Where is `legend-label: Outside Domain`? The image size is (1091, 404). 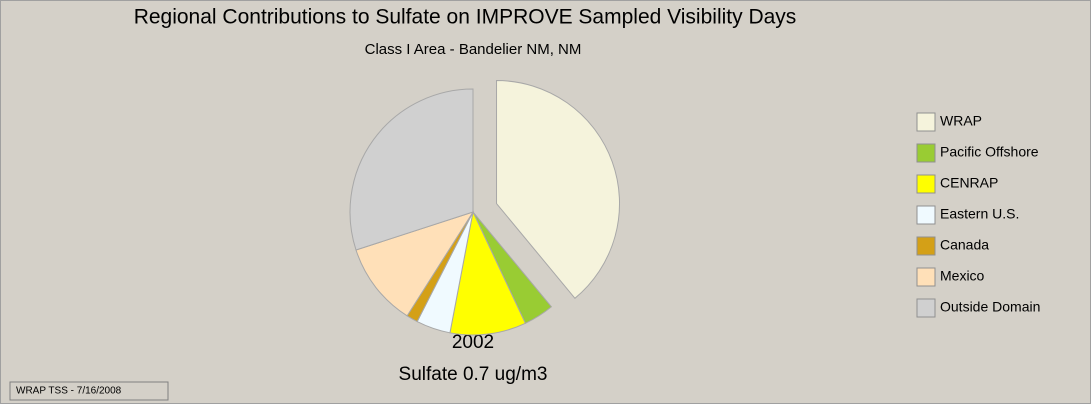
legend-label: Outside Domain is located at coordinates (990, 307).